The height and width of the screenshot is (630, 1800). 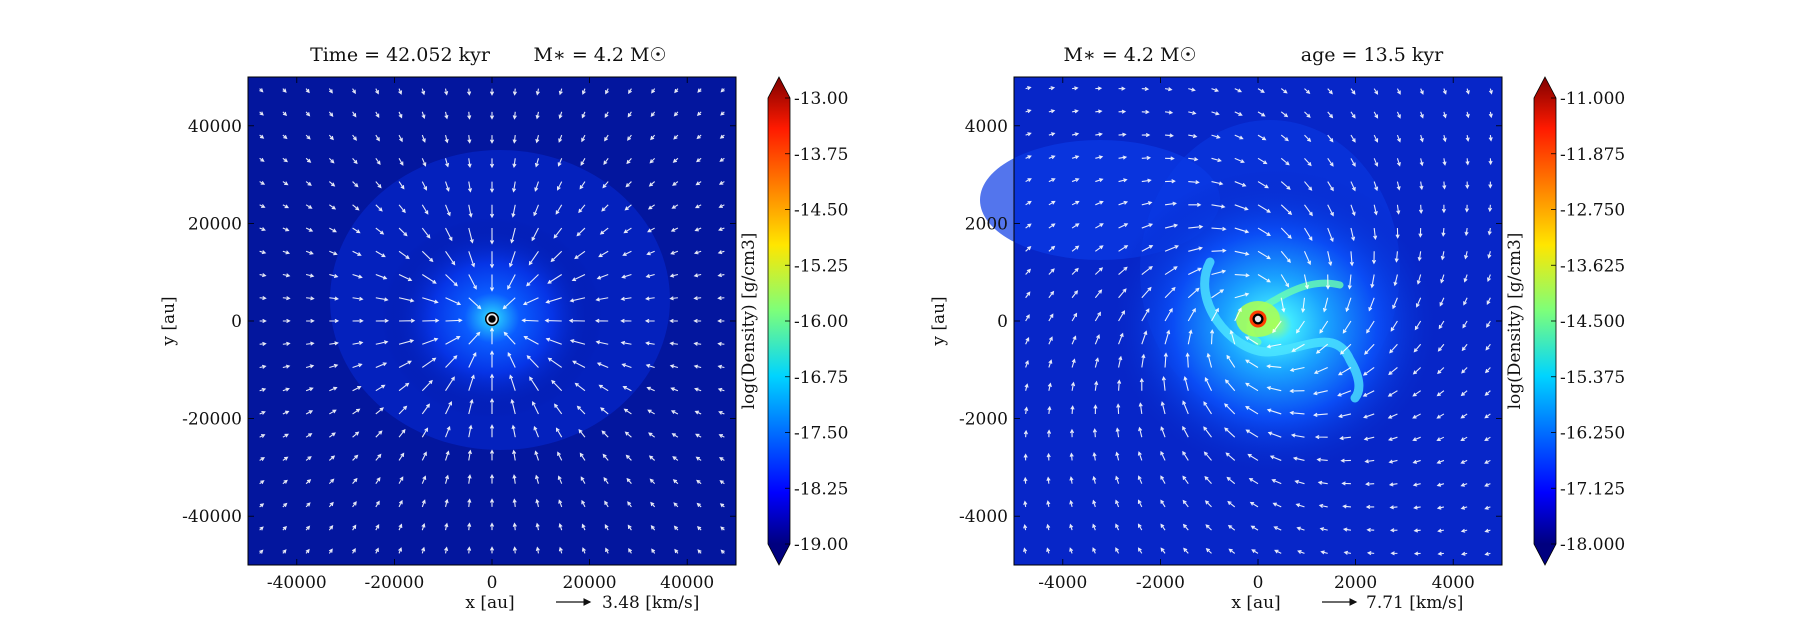 What do you see at coordinates (1453, 583) in the screenshot?
I see `x-tick-label: 4000` at bounding box center [1453, 583].